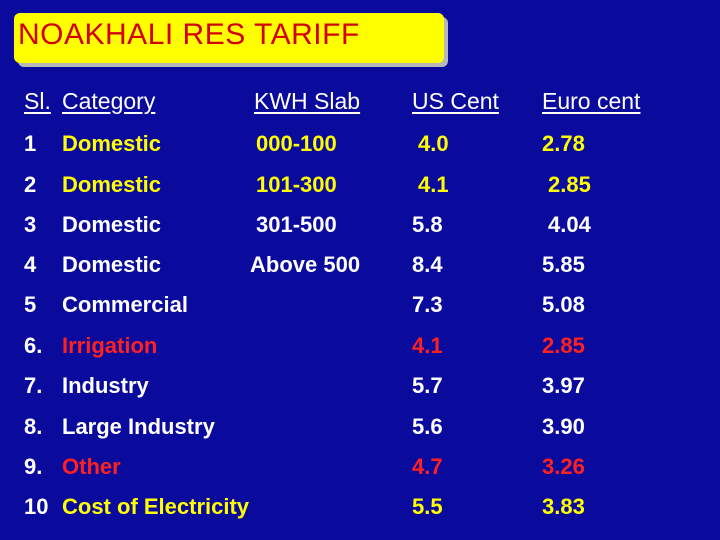  I want to click on row-9-us-cent: 4.7, so click(427, 466).